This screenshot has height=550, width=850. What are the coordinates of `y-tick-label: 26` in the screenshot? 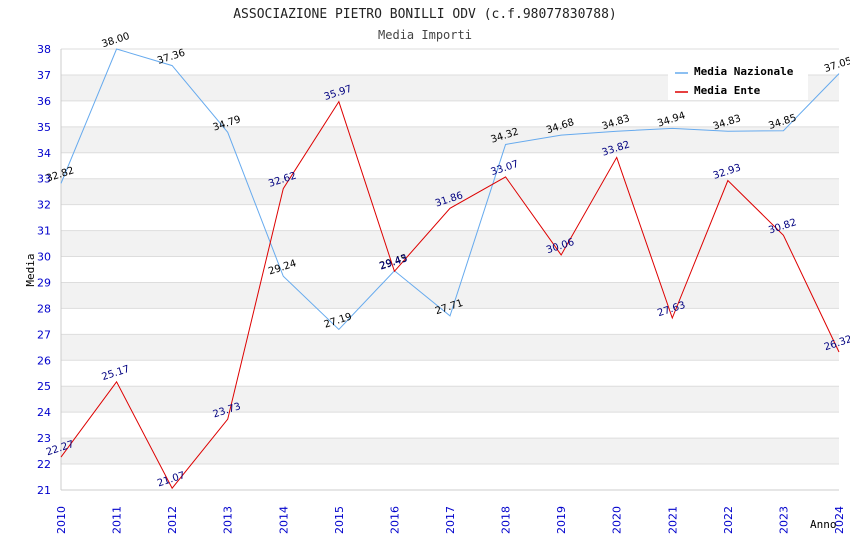 It's located at (44, 360).